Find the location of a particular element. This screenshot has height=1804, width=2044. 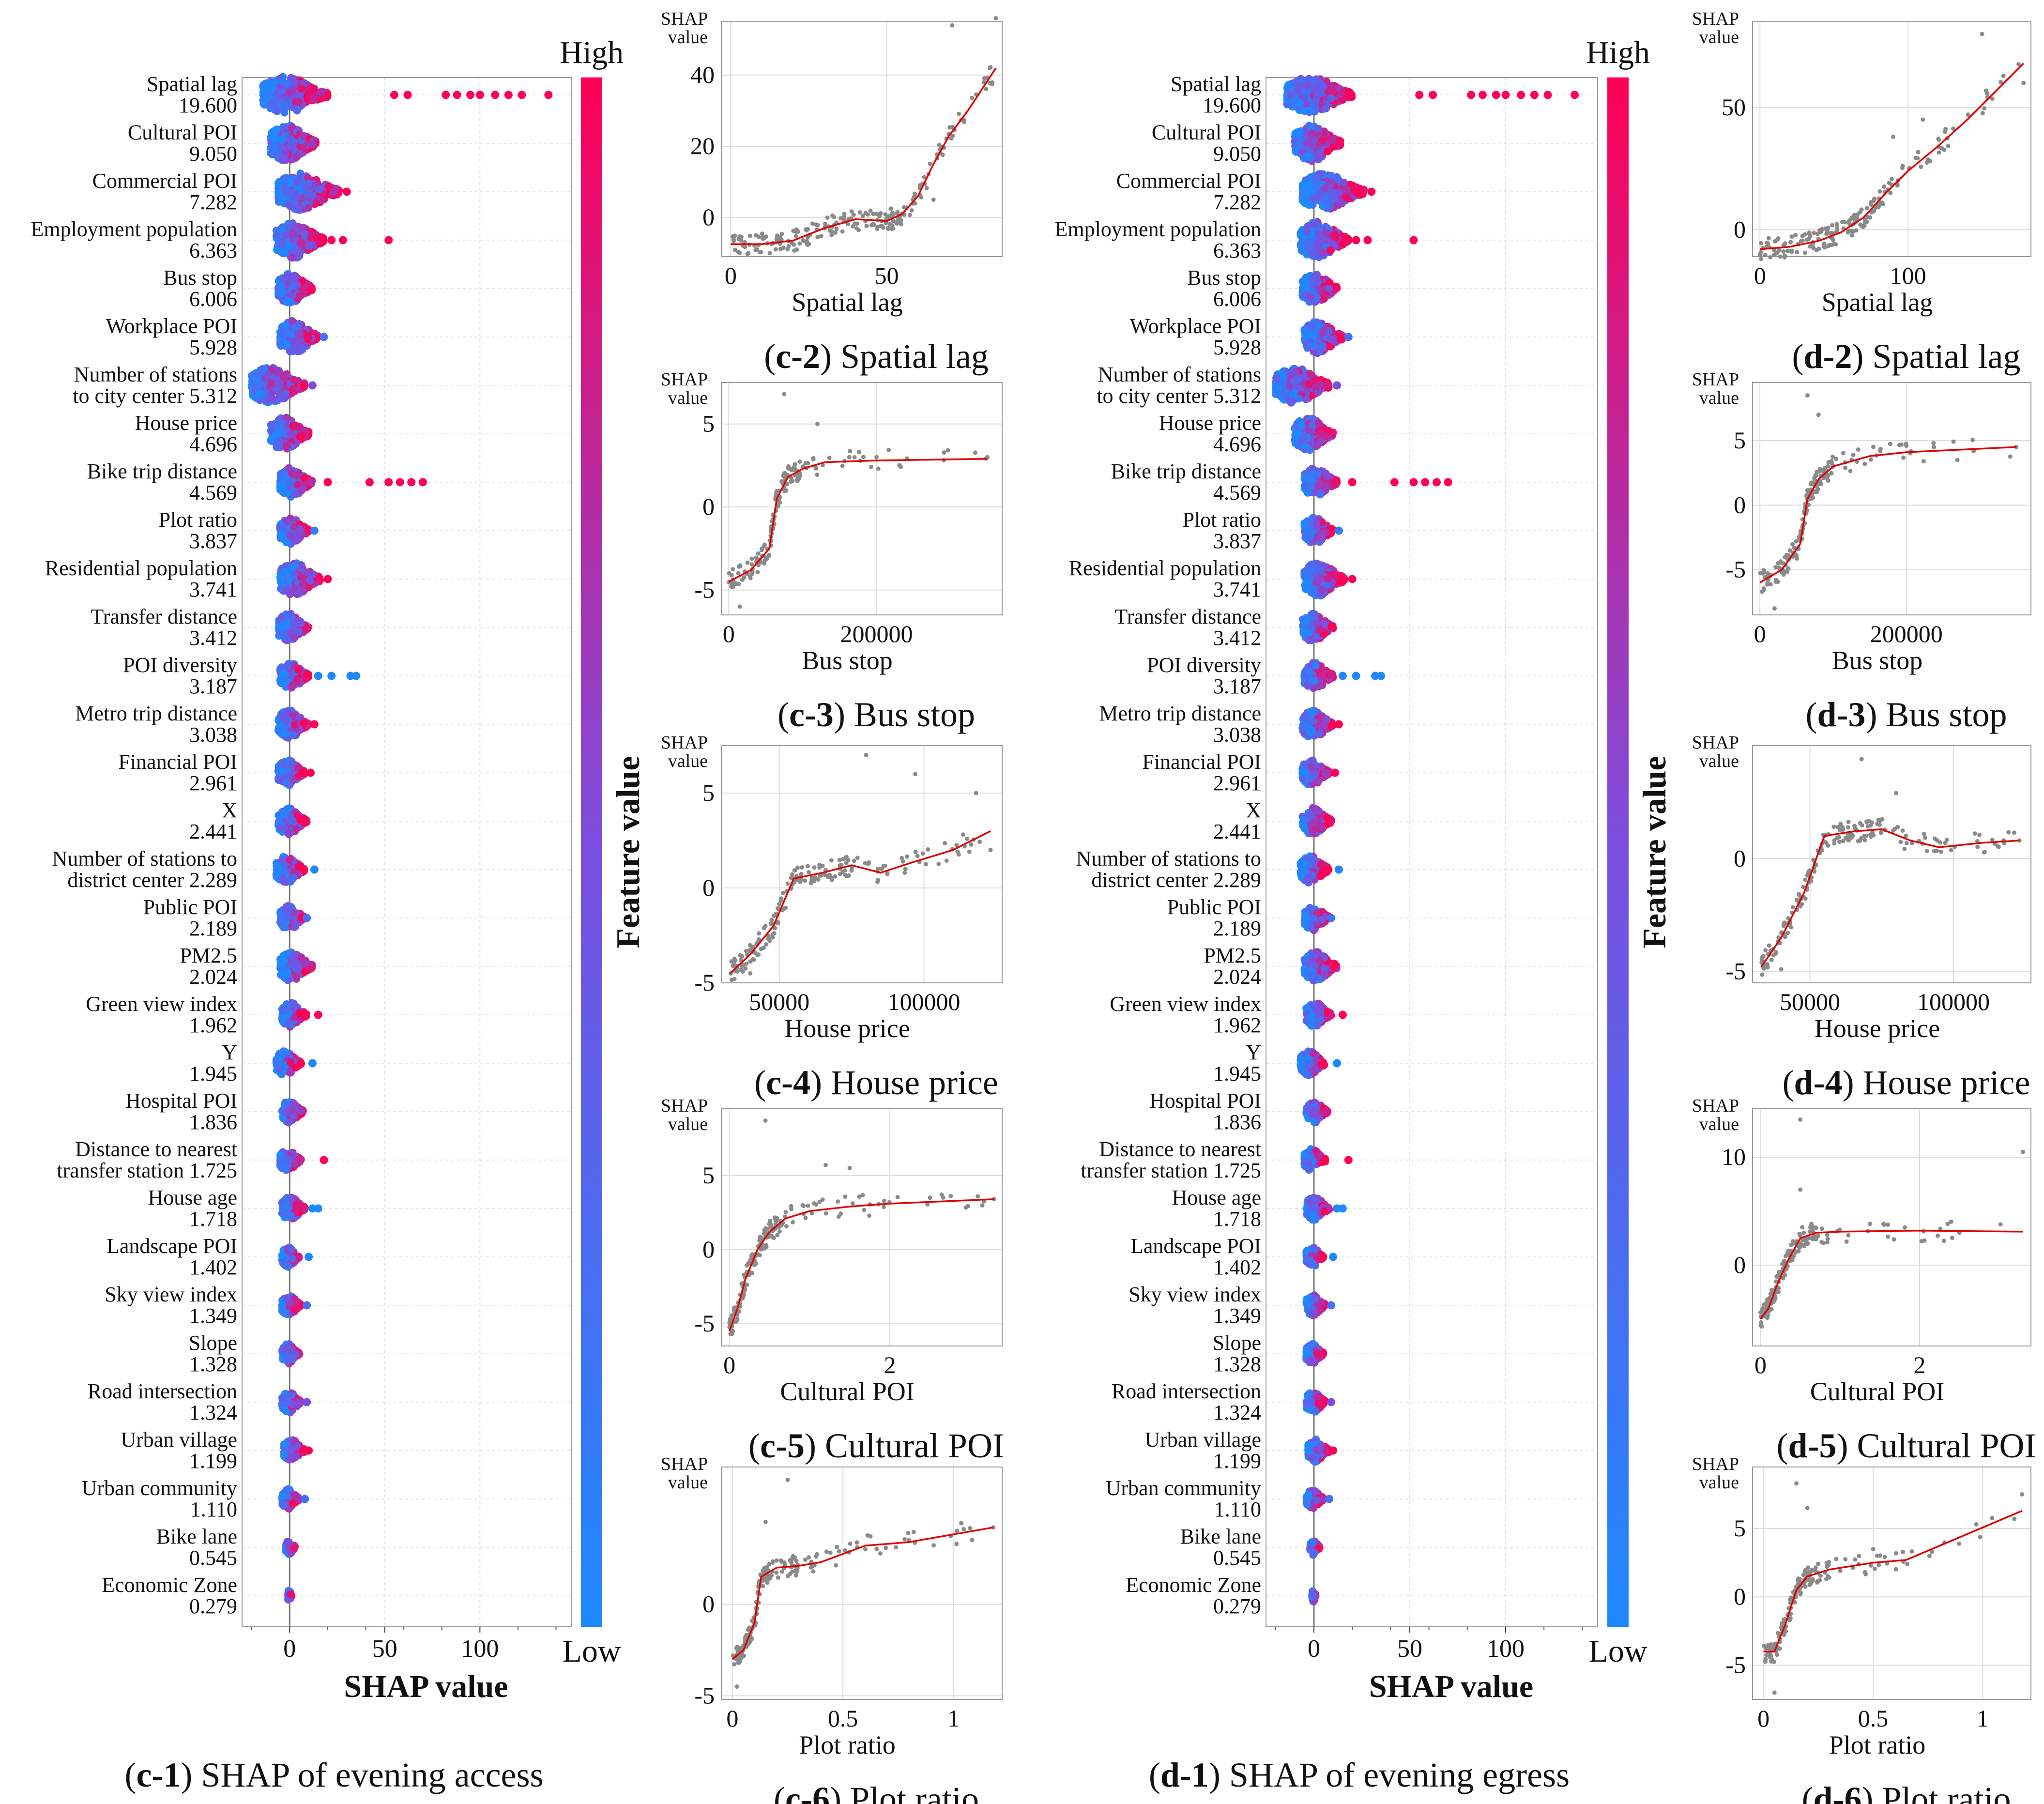

feature-importance: 1.110 is located at coordinates (213, 1509).